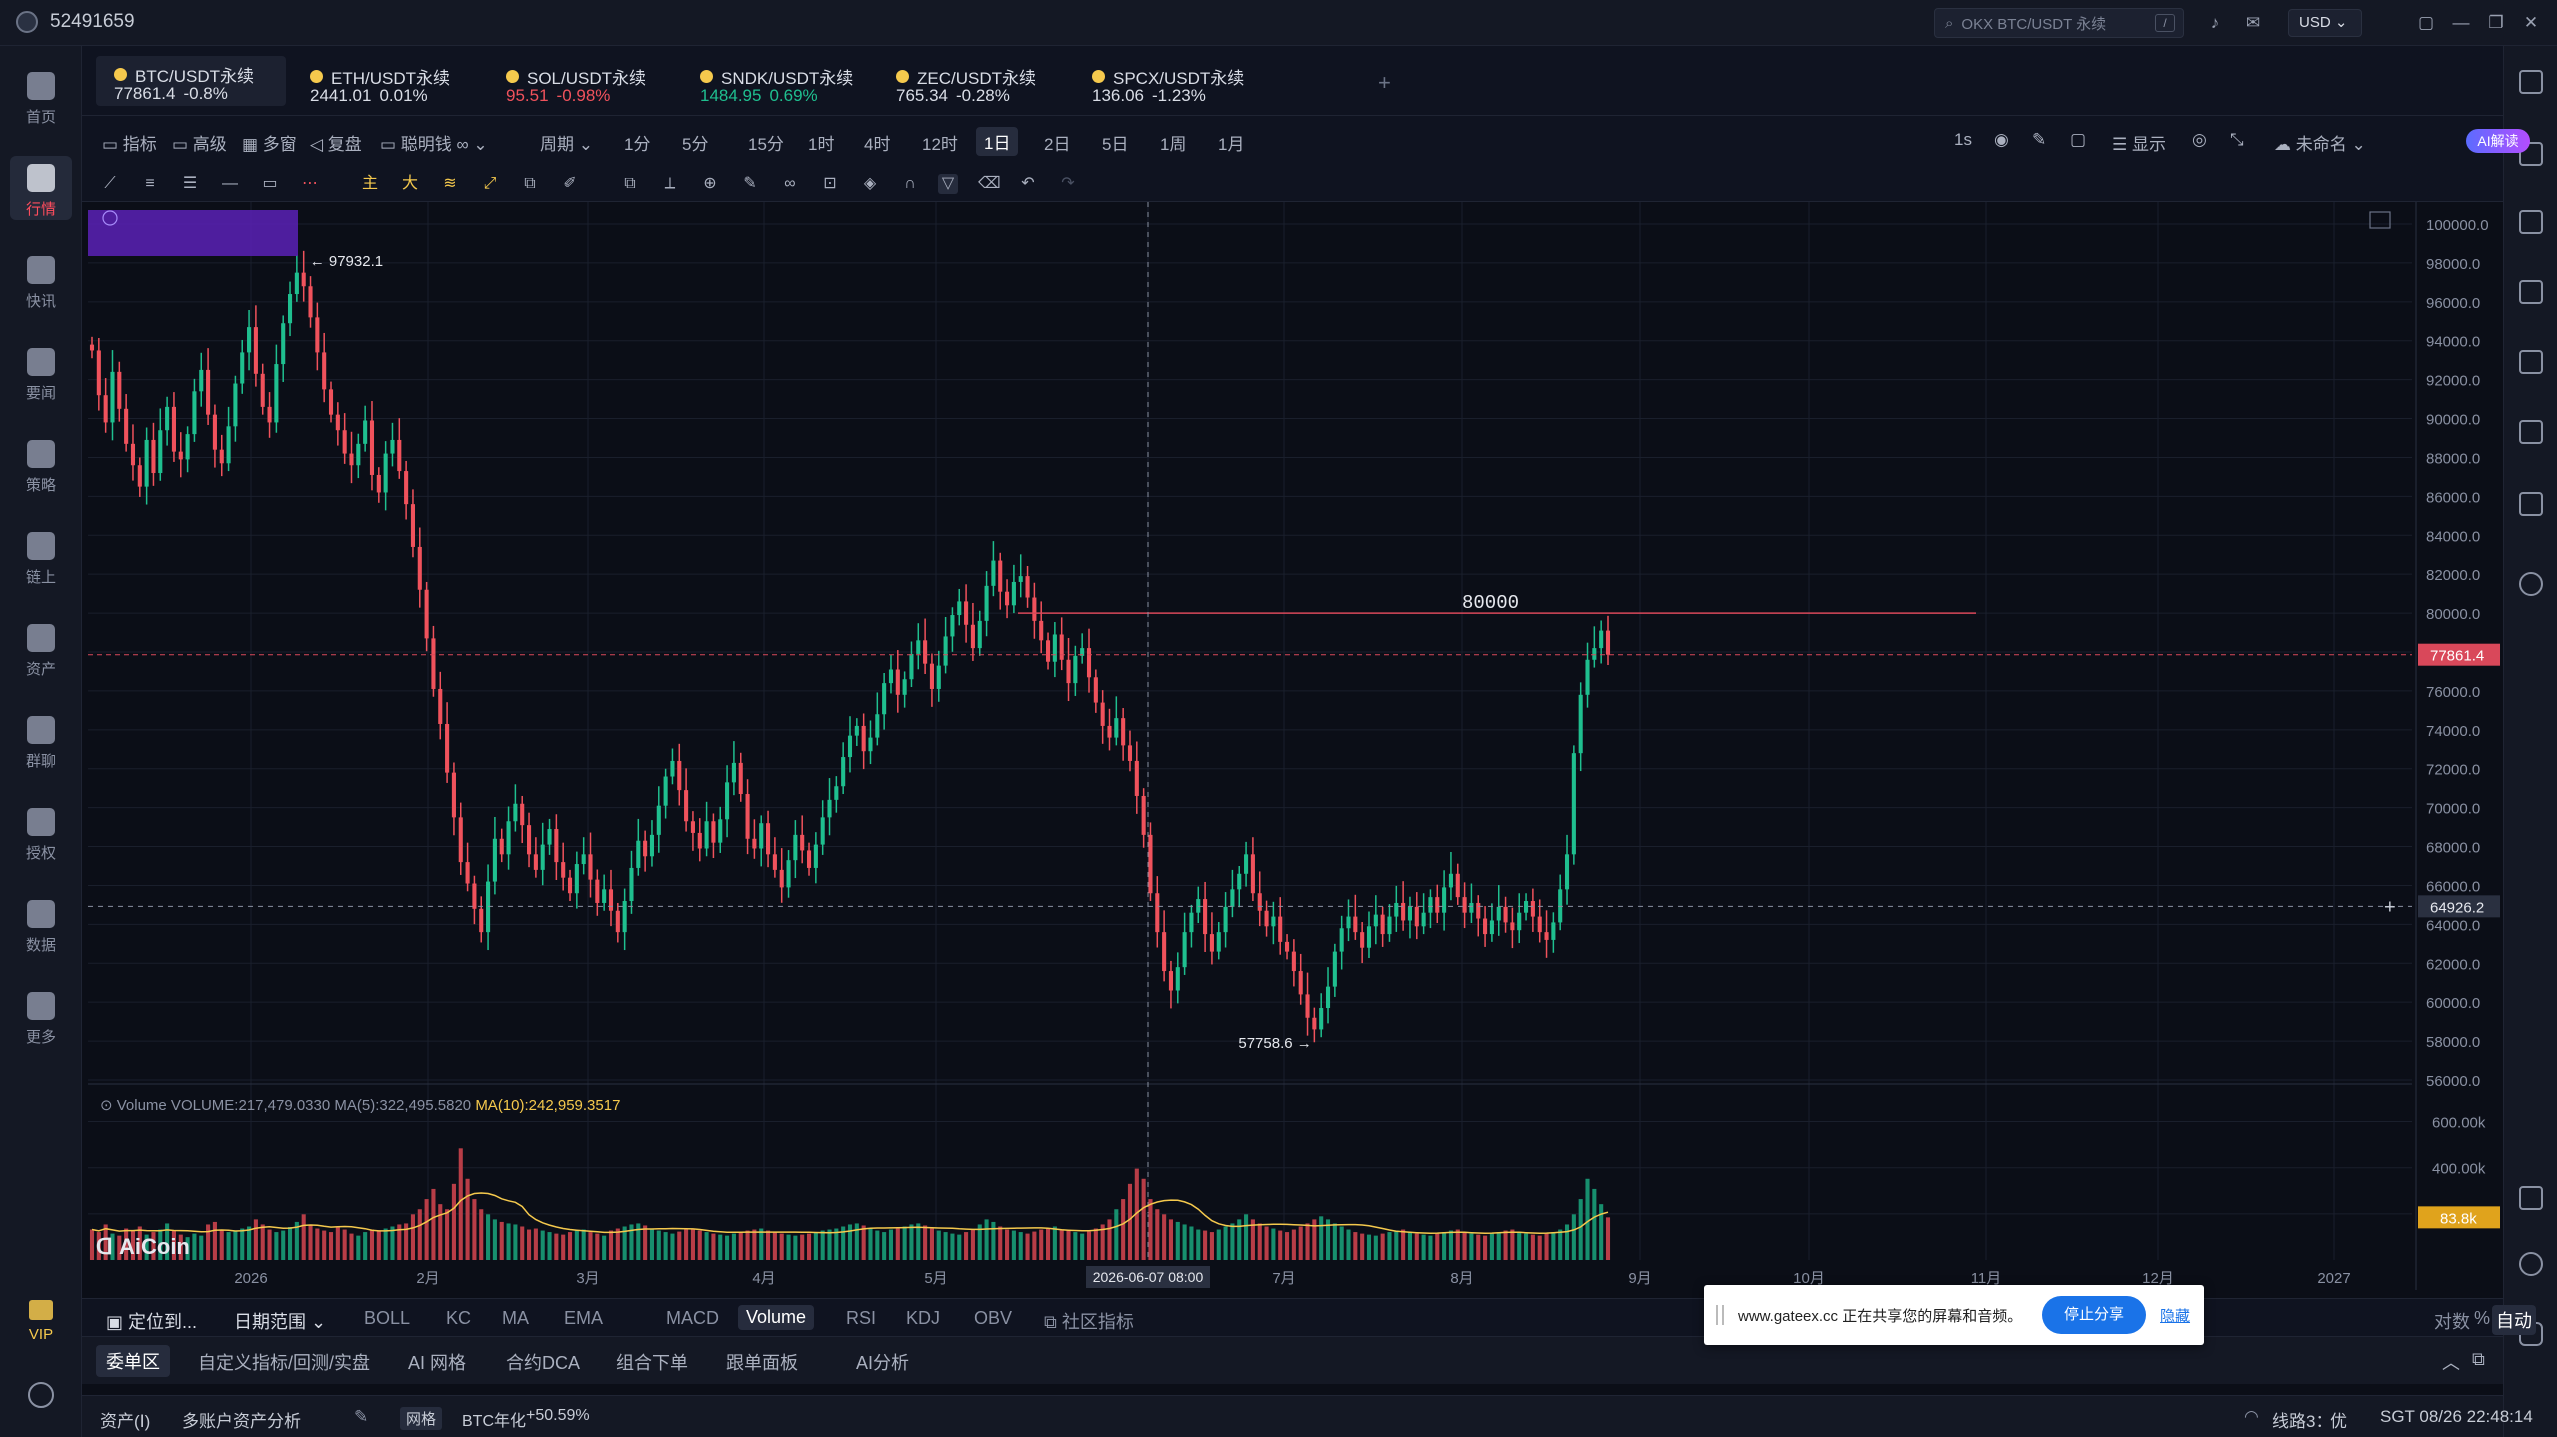 This screenshot has width=2557, height=1437. Describe the element at coordinates (2302, 1421) in the screenshot. I see `line-label: 线路3：` at that location.